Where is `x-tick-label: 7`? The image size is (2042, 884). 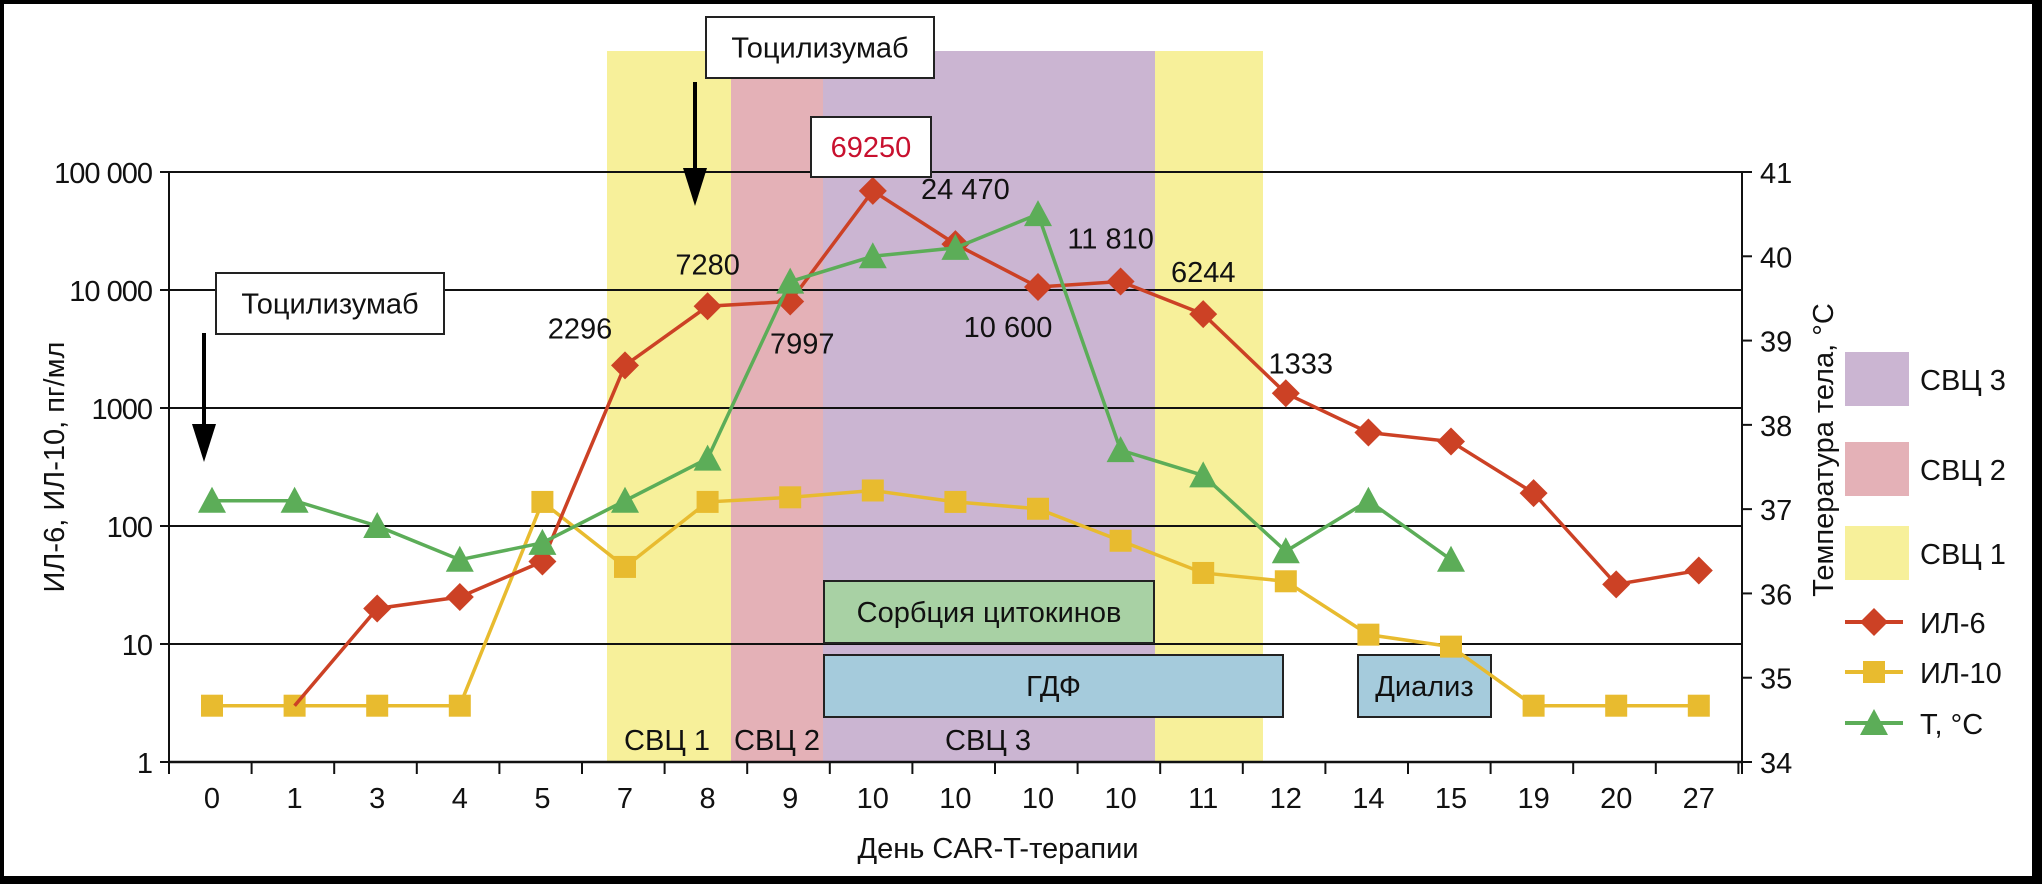
x-tick-label: 7 is located at coordinates (625, 799).